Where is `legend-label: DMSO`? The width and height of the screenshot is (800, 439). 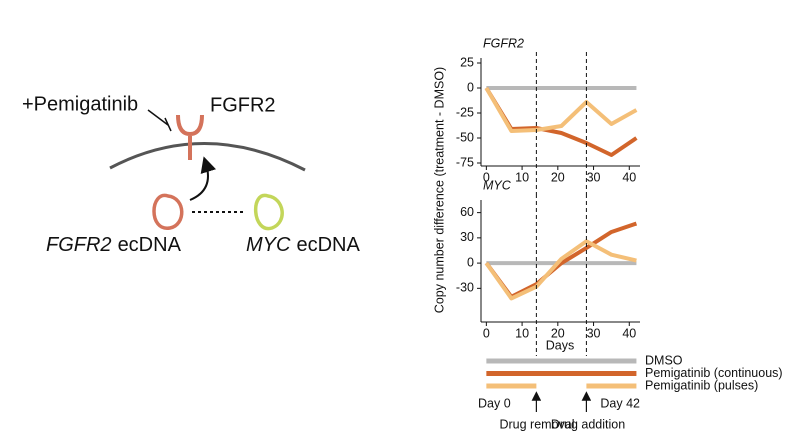
legend-label: DMSO is located at coordinates (664, 360).